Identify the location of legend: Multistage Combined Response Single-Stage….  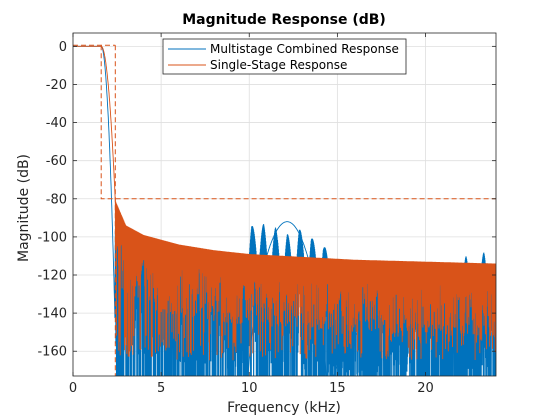
(284, 56).